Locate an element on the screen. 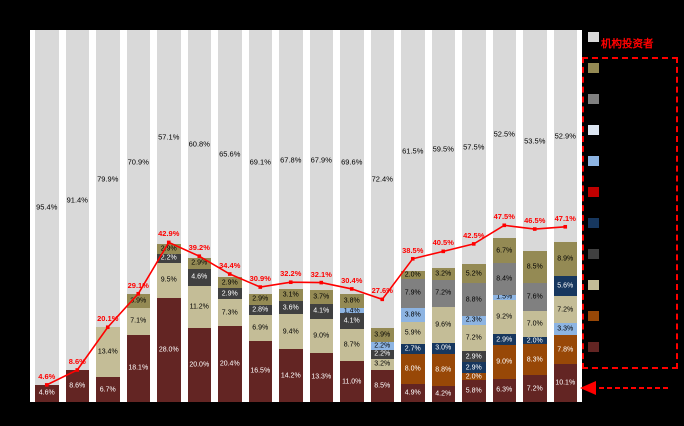 The height and width of the screenshot is (426, 684). bar: 28.0% 9.5% 2.2% 2.9% 57.1% is located at coordinates (169, 216).